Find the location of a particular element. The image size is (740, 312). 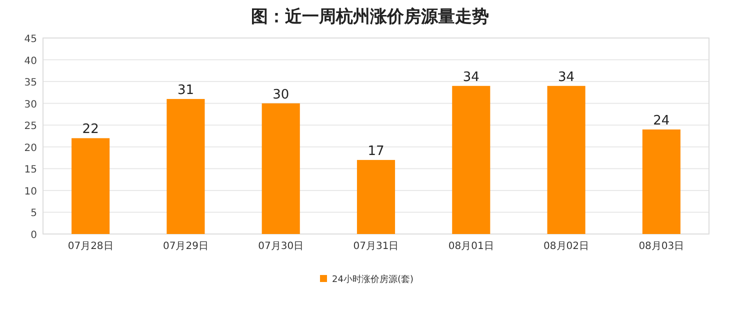

y-tick-label: 25 is located at coordinates (30, 126).